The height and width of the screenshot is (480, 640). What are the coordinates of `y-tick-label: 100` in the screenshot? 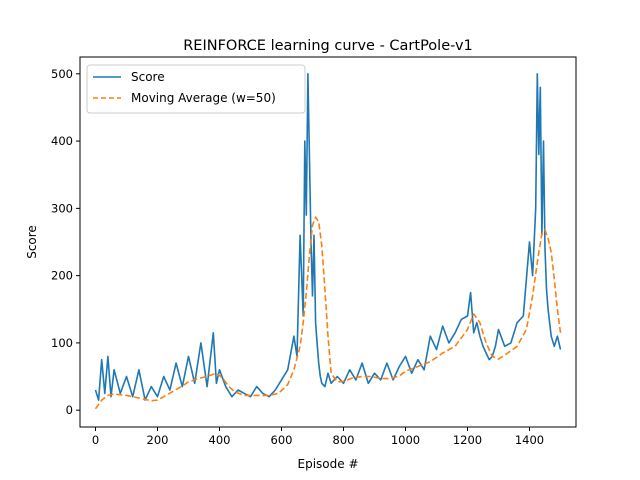 It's located at (62, 343).